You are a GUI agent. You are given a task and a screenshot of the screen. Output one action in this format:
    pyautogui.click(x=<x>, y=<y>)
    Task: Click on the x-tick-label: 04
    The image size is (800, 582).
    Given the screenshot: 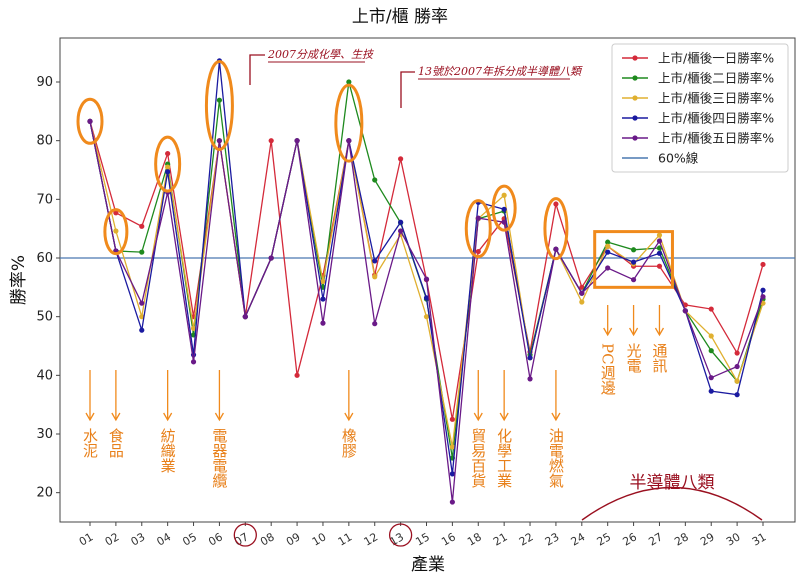 What is the action you would take?
    pyautogui.click(x=164, y=539)
    